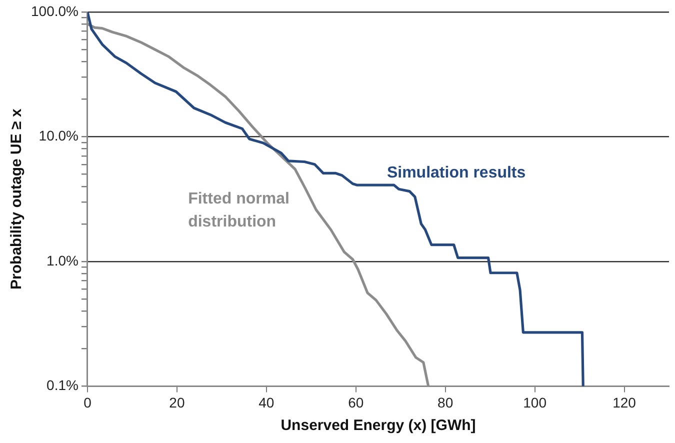 This screenshot has height=443, width=675. I want to click on y-tick-label: 100.0%, so click(54, 10).